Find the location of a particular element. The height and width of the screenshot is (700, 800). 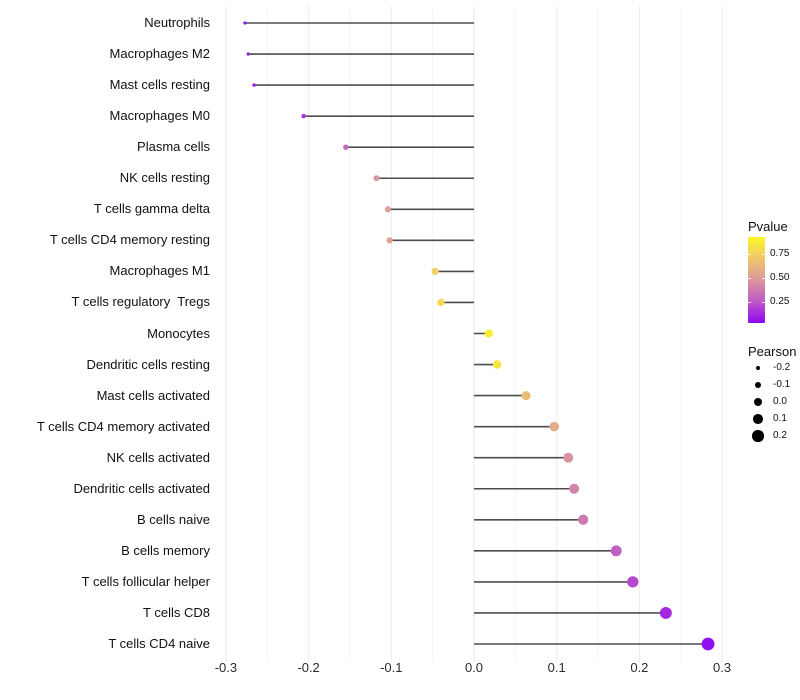

x-tick-label: 0.2 is located at coordinates (639, 667).